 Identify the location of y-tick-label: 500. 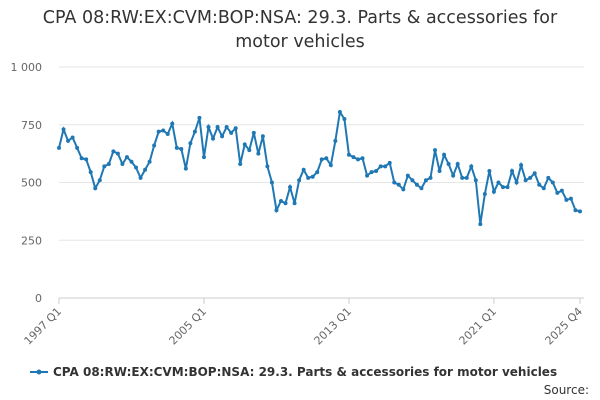
(31, 183).